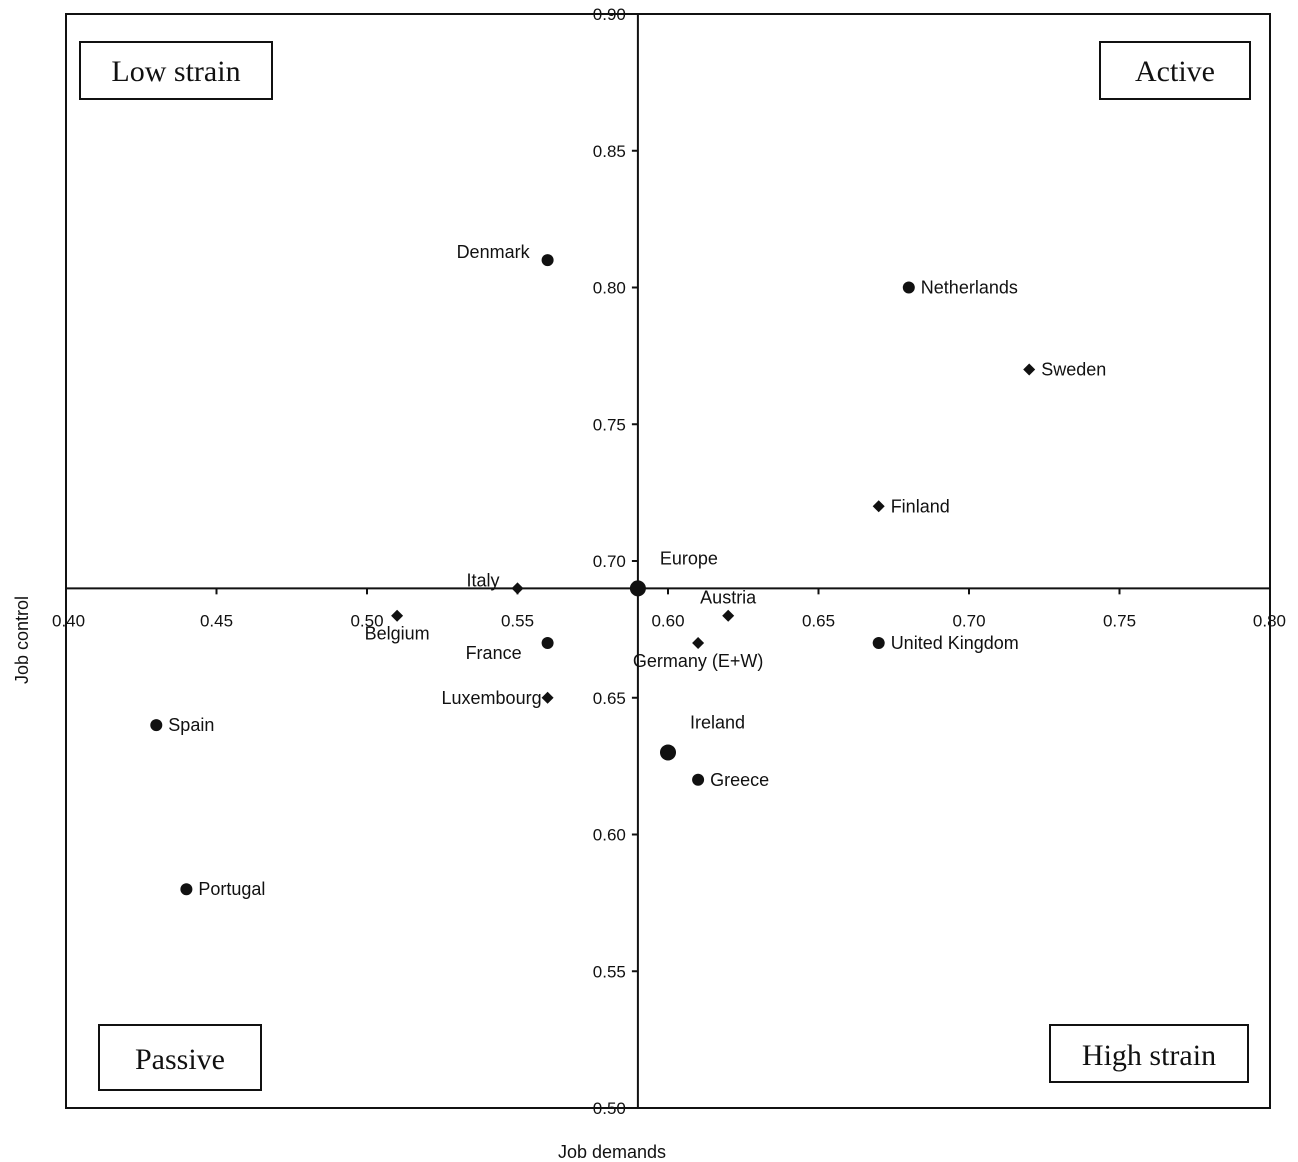 This screenshot has width=1298, height=1162. I want to click on point-denmark: Denmark, so click(505, 254).